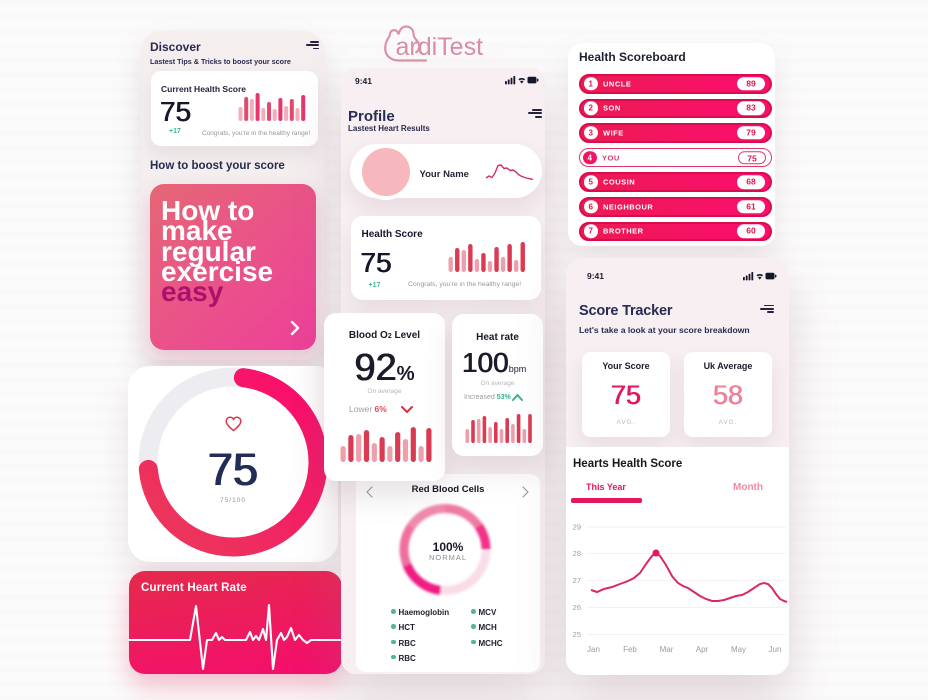 The width and height of the screenshot is (928, 700). What do you see at coordinates (577, 553) in the screenshot?
I see `svg-text: 28` at bounding box center [577, 553].